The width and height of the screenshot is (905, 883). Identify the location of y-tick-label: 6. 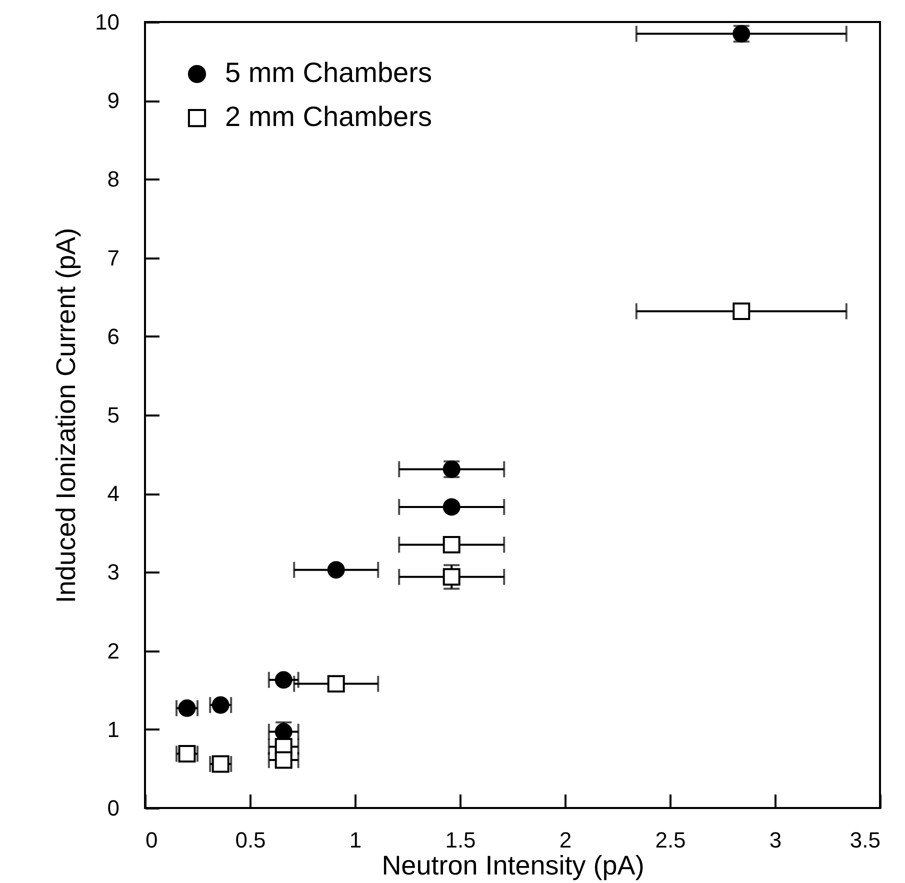
(113, 336).